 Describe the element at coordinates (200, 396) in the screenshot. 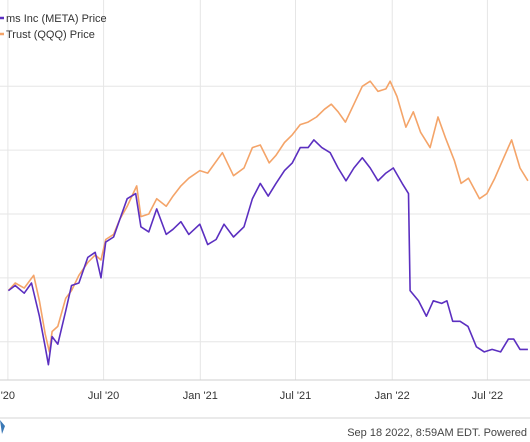

I see `x-tick-label: Jan '21` at that location.